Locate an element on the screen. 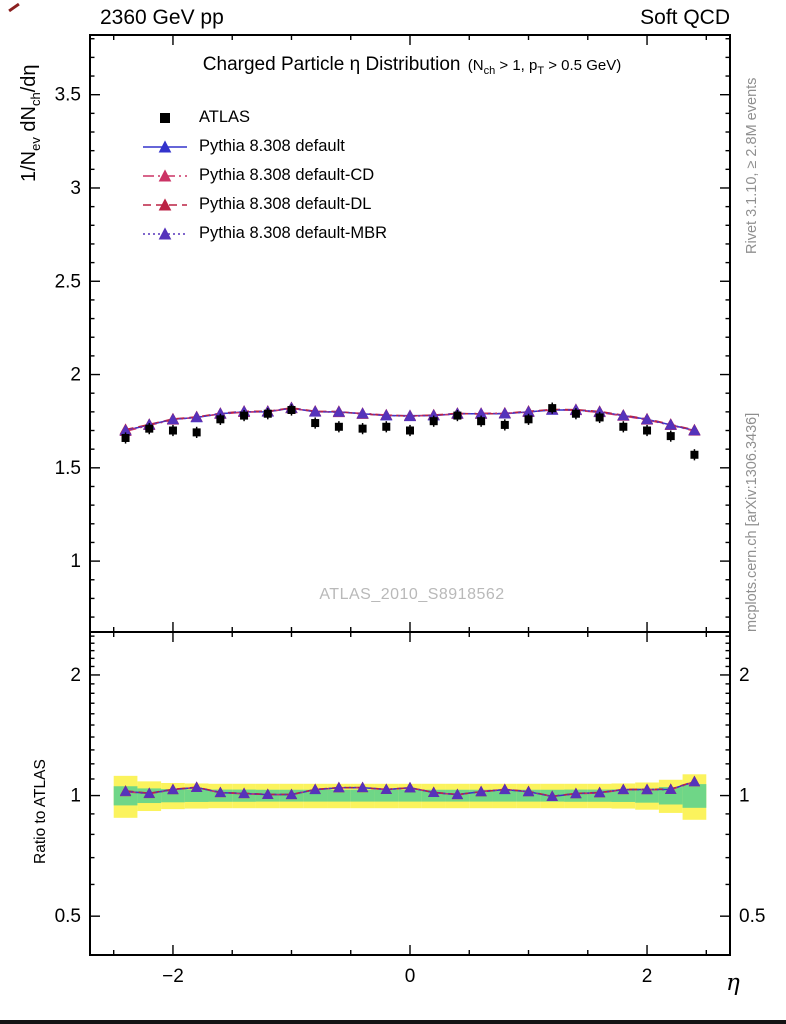  legend-item: ATLAS is located at coordinates (264, 117).